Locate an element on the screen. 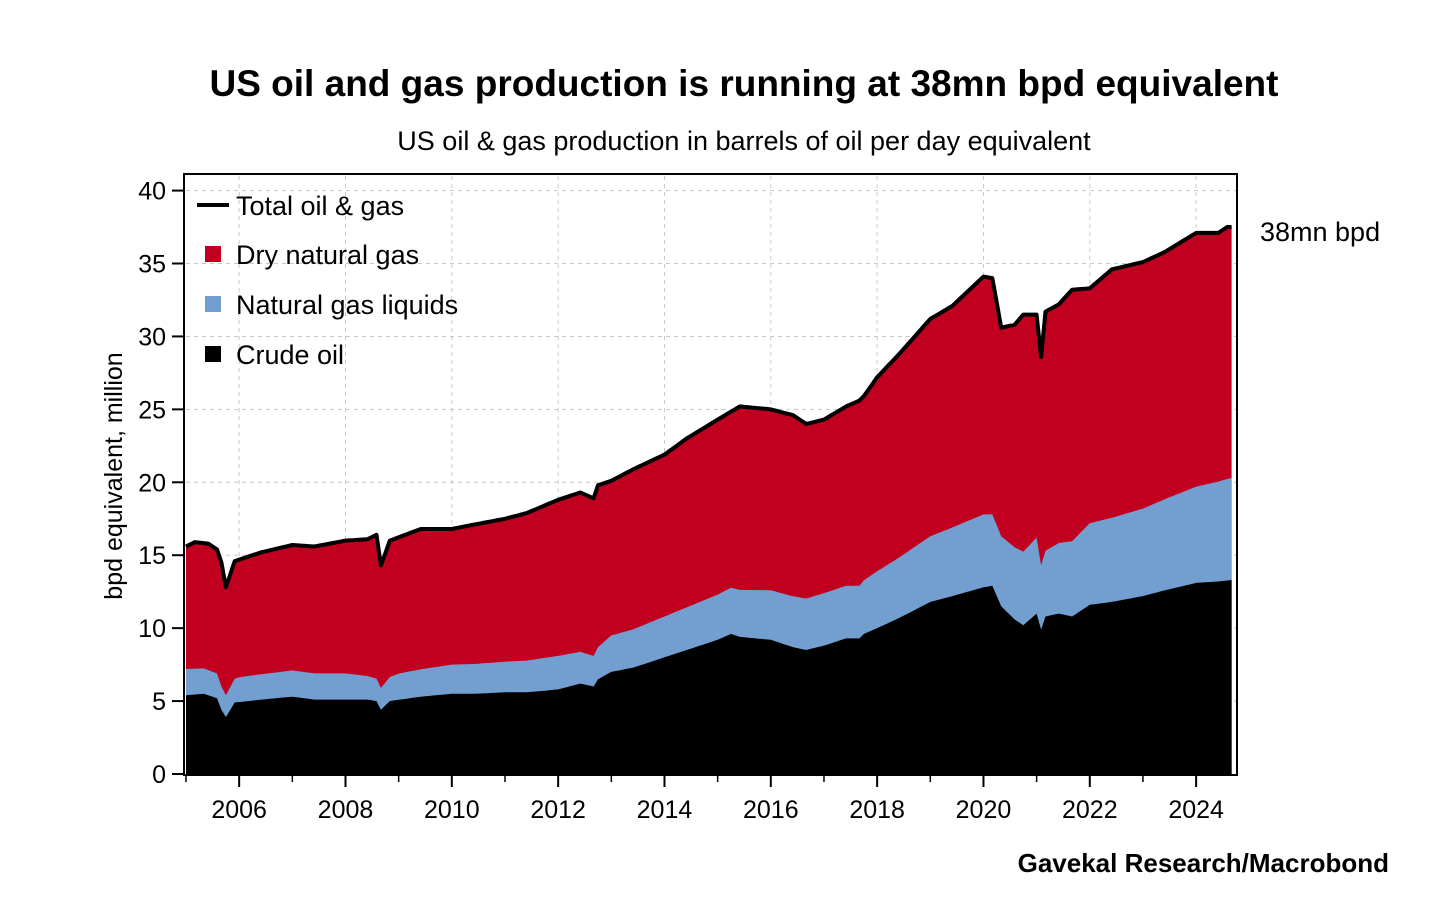 This screenshot has height=922, width=1452. y-tick-label: 40 is located at coordinates (152, 192).